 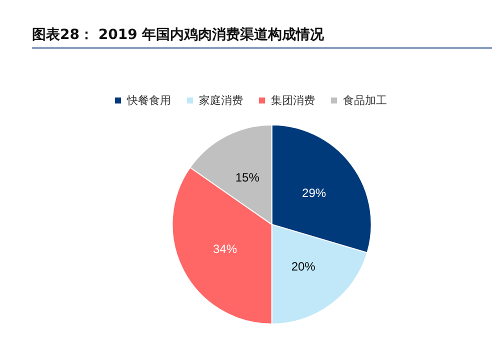 What do you see at coordinates (365, 100) in the screenshot?
I see `legend-label: 食品加工` at bounding box center [365, 100].